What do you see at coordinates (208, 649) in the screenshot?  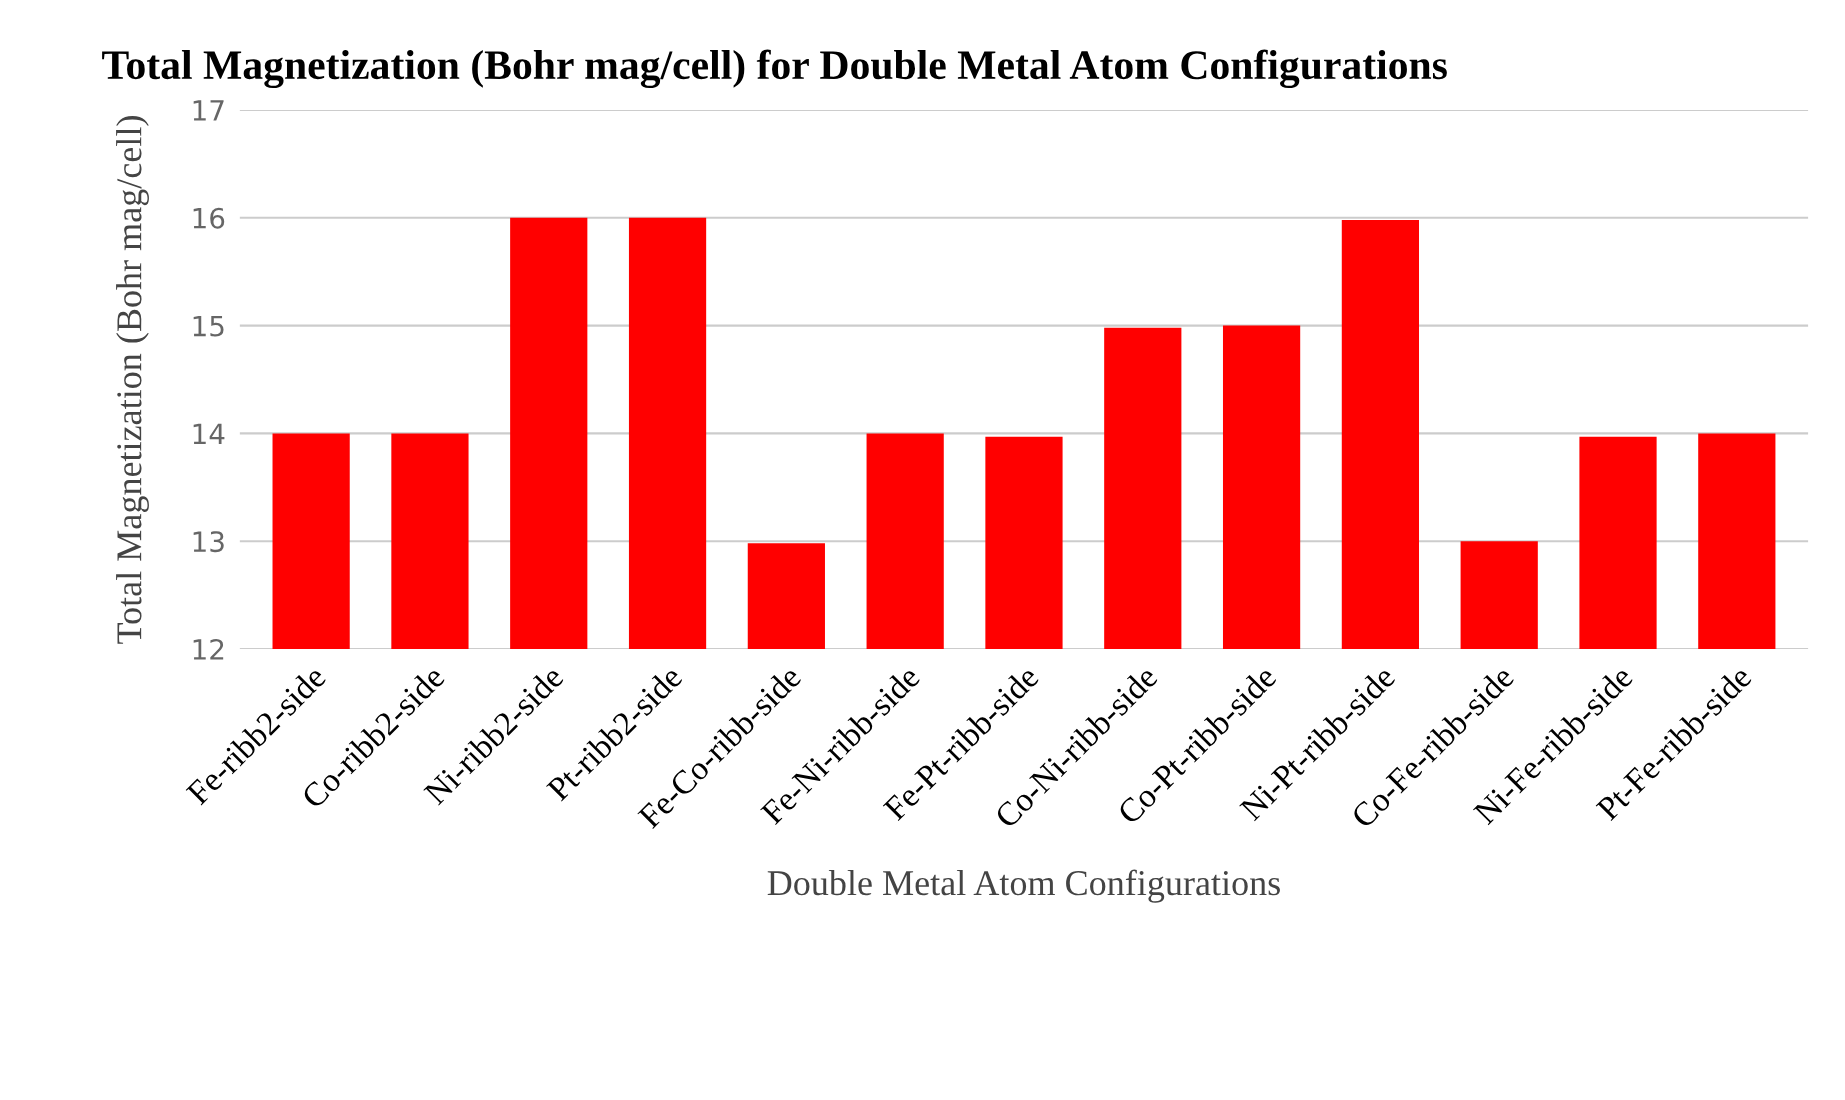 I see `y-tick-label: 12` at bounding box center [208, 649].